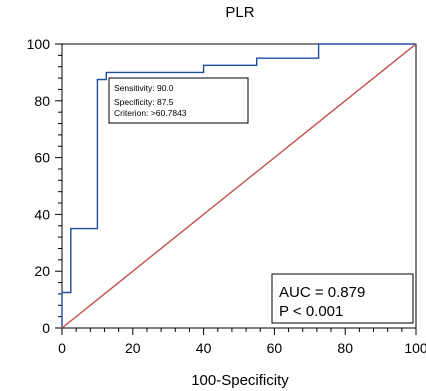 This screenshot has width=426, height=391. Describe the element at coordinates (42, 158) in the screenshot. I see `y-tick-label: 60` at that location.